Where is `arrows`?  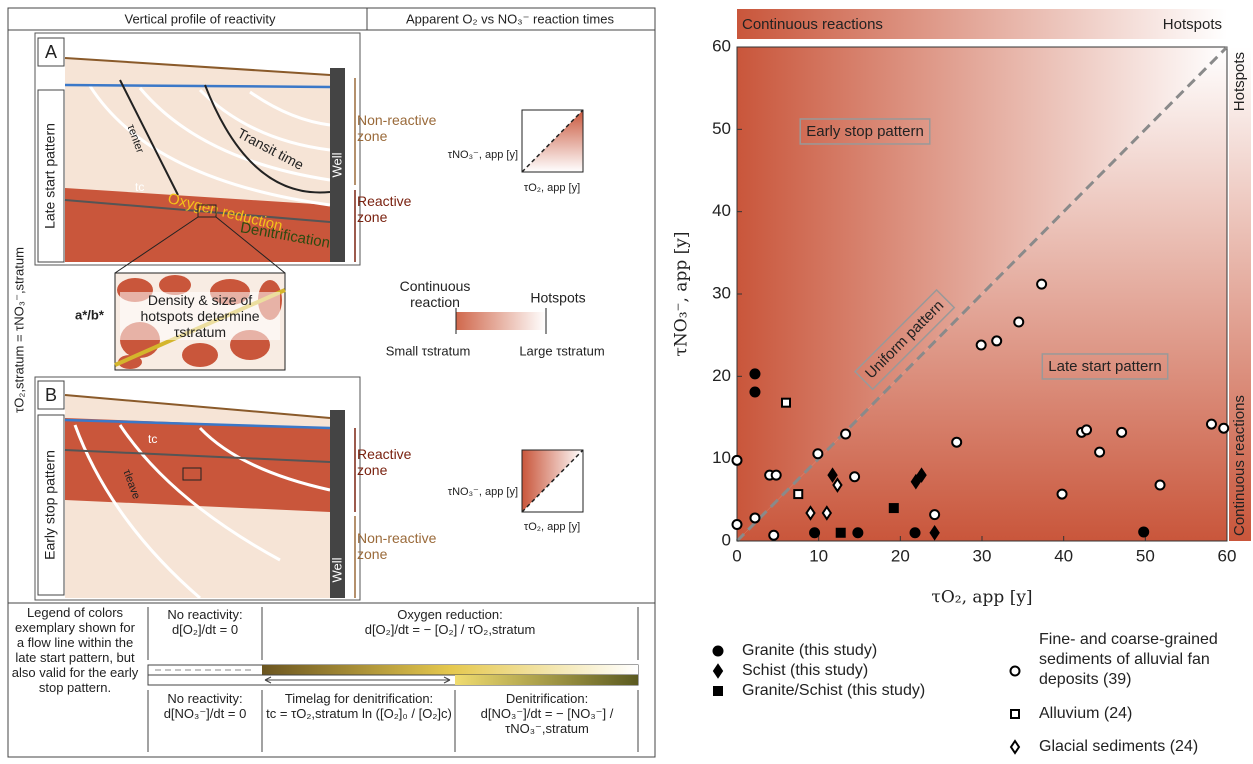
arrows is located at coordinates (225, 137).